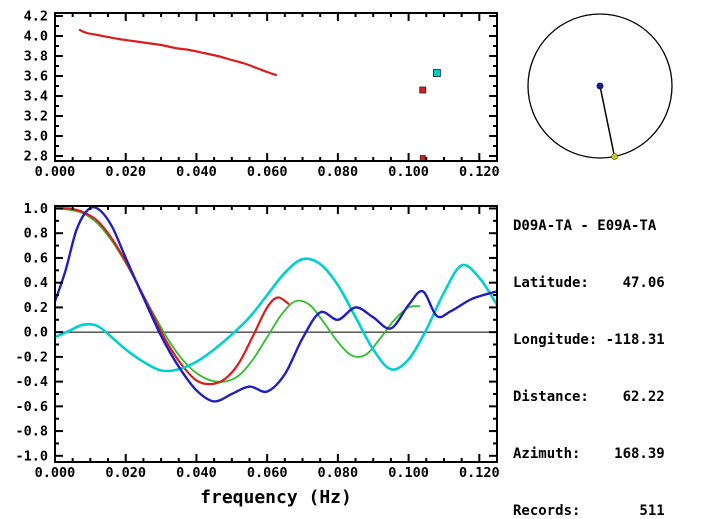 The image size is (702, 519). Describe the element at coordinates (585, 226) in the screenshot. I see `station-pair-title: D09A-TA - E09A-TA` at that location.